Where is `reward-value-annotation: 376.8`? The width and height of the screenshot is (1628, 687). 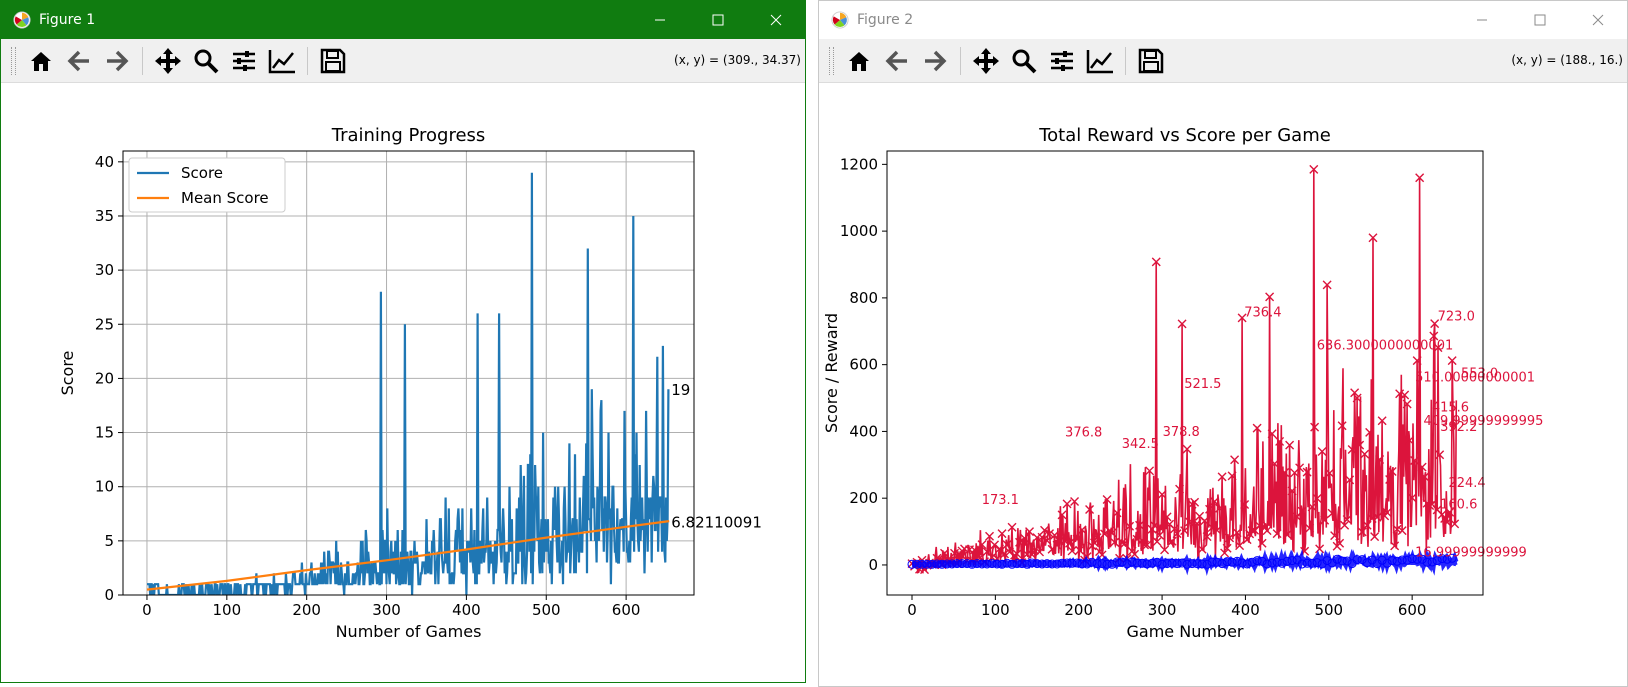 reward-value-annotation: 376.8 is located at coordinates (1083, 432).